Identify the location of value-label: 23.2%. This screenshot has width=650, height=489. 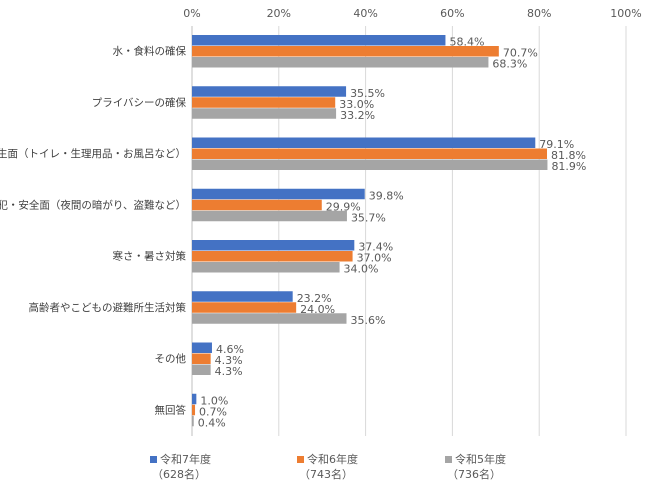
(314, 298).